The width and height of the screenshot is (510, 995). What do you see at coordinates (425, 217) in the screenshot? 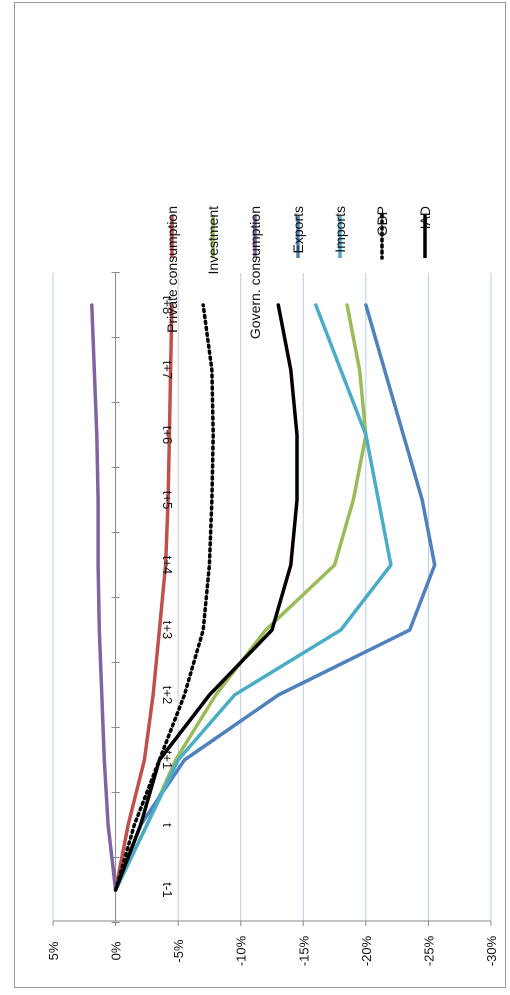
I see `legend-label: IAD` at bounding box center [425, 217].